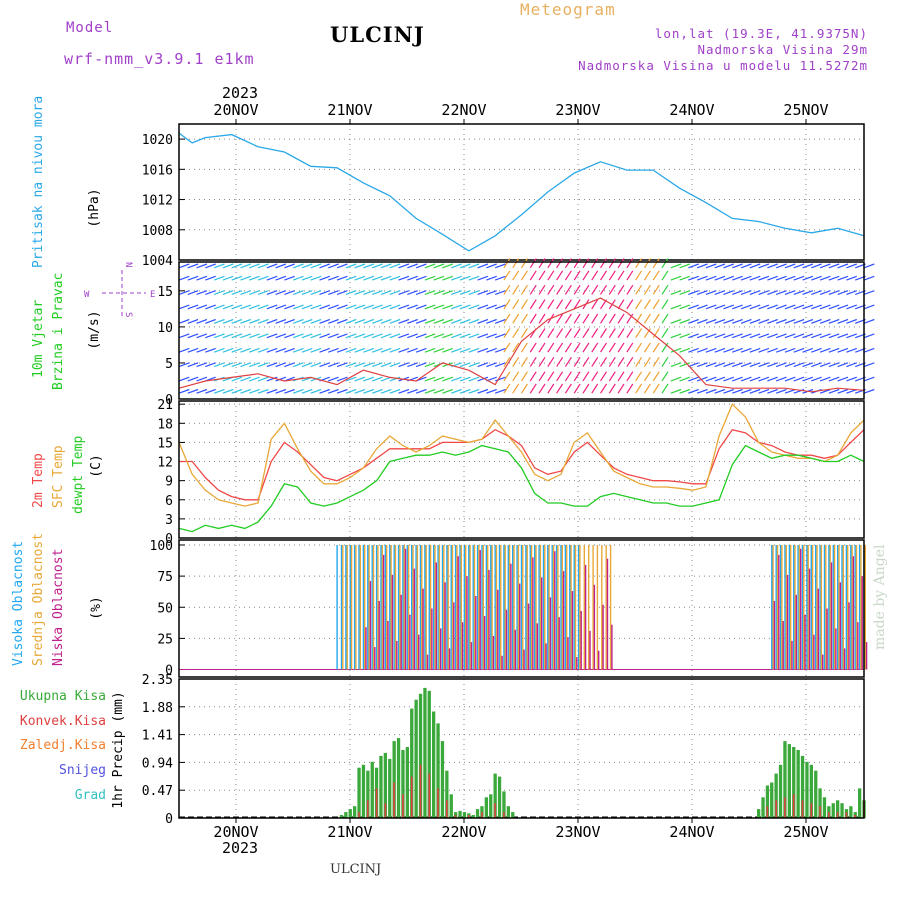  I want to click on bottom-day-label: 22NOV, so click(463, 832).